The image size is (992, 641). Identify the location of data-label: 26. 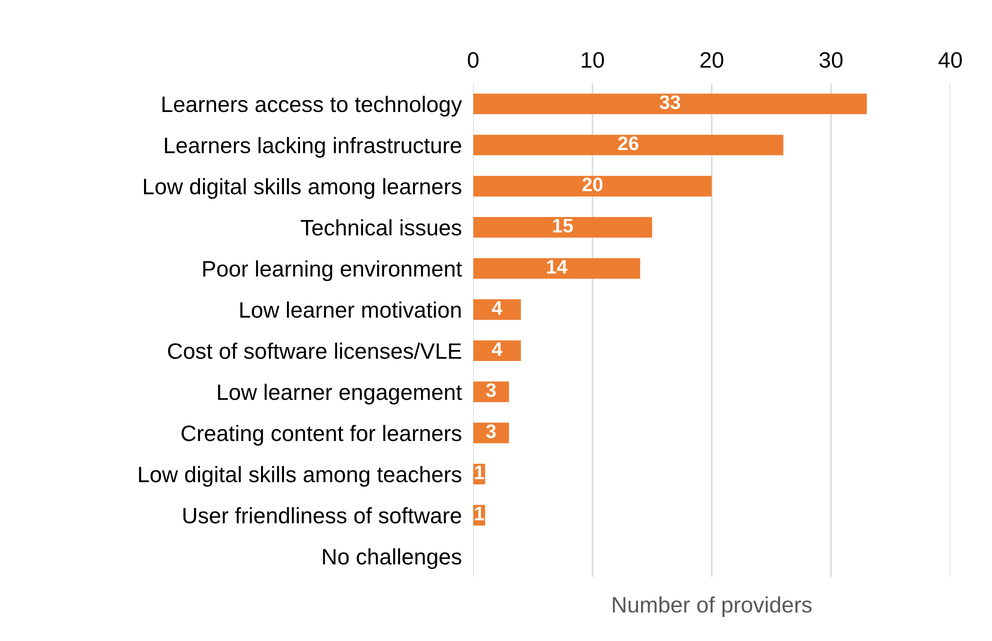
(628, 143).